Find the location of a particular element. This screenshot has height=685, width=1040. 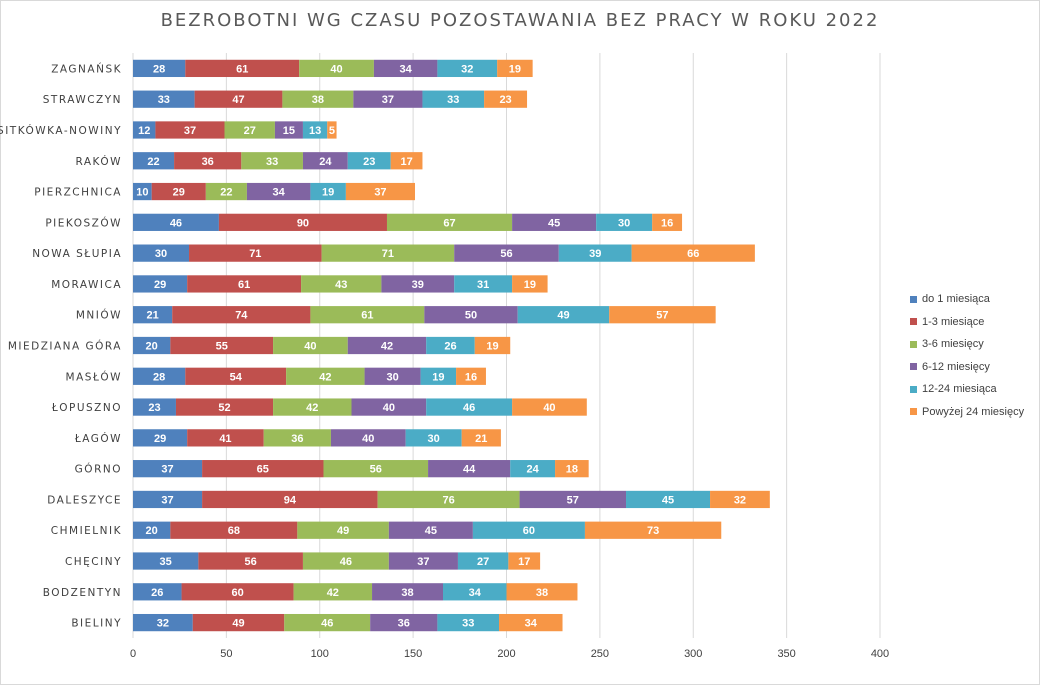

data-label: 10 is located at coordinates (142, 193).